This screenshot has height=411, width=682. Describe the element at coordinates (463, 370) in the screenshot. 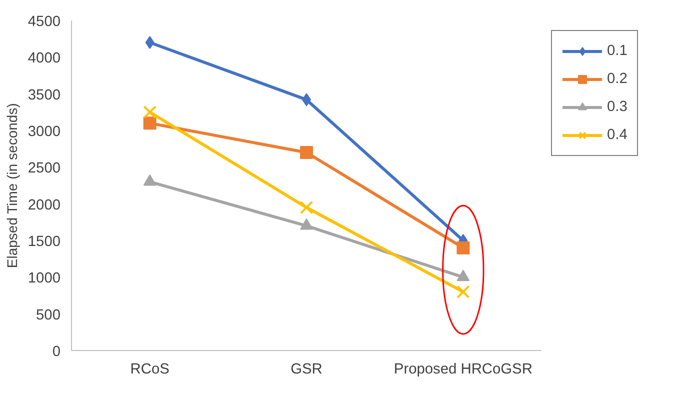

I see `x-tick-label: Proposed HRCoGSR` at that location.